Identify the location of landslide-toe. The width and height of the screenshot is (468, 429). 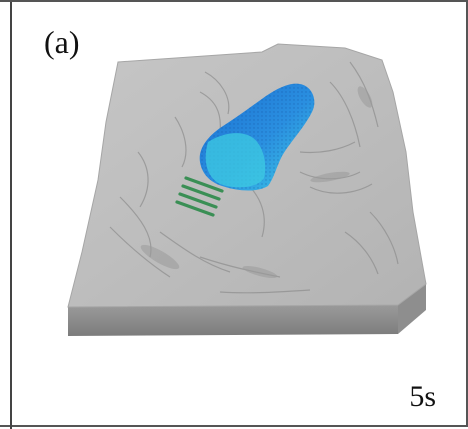
(235, 160).